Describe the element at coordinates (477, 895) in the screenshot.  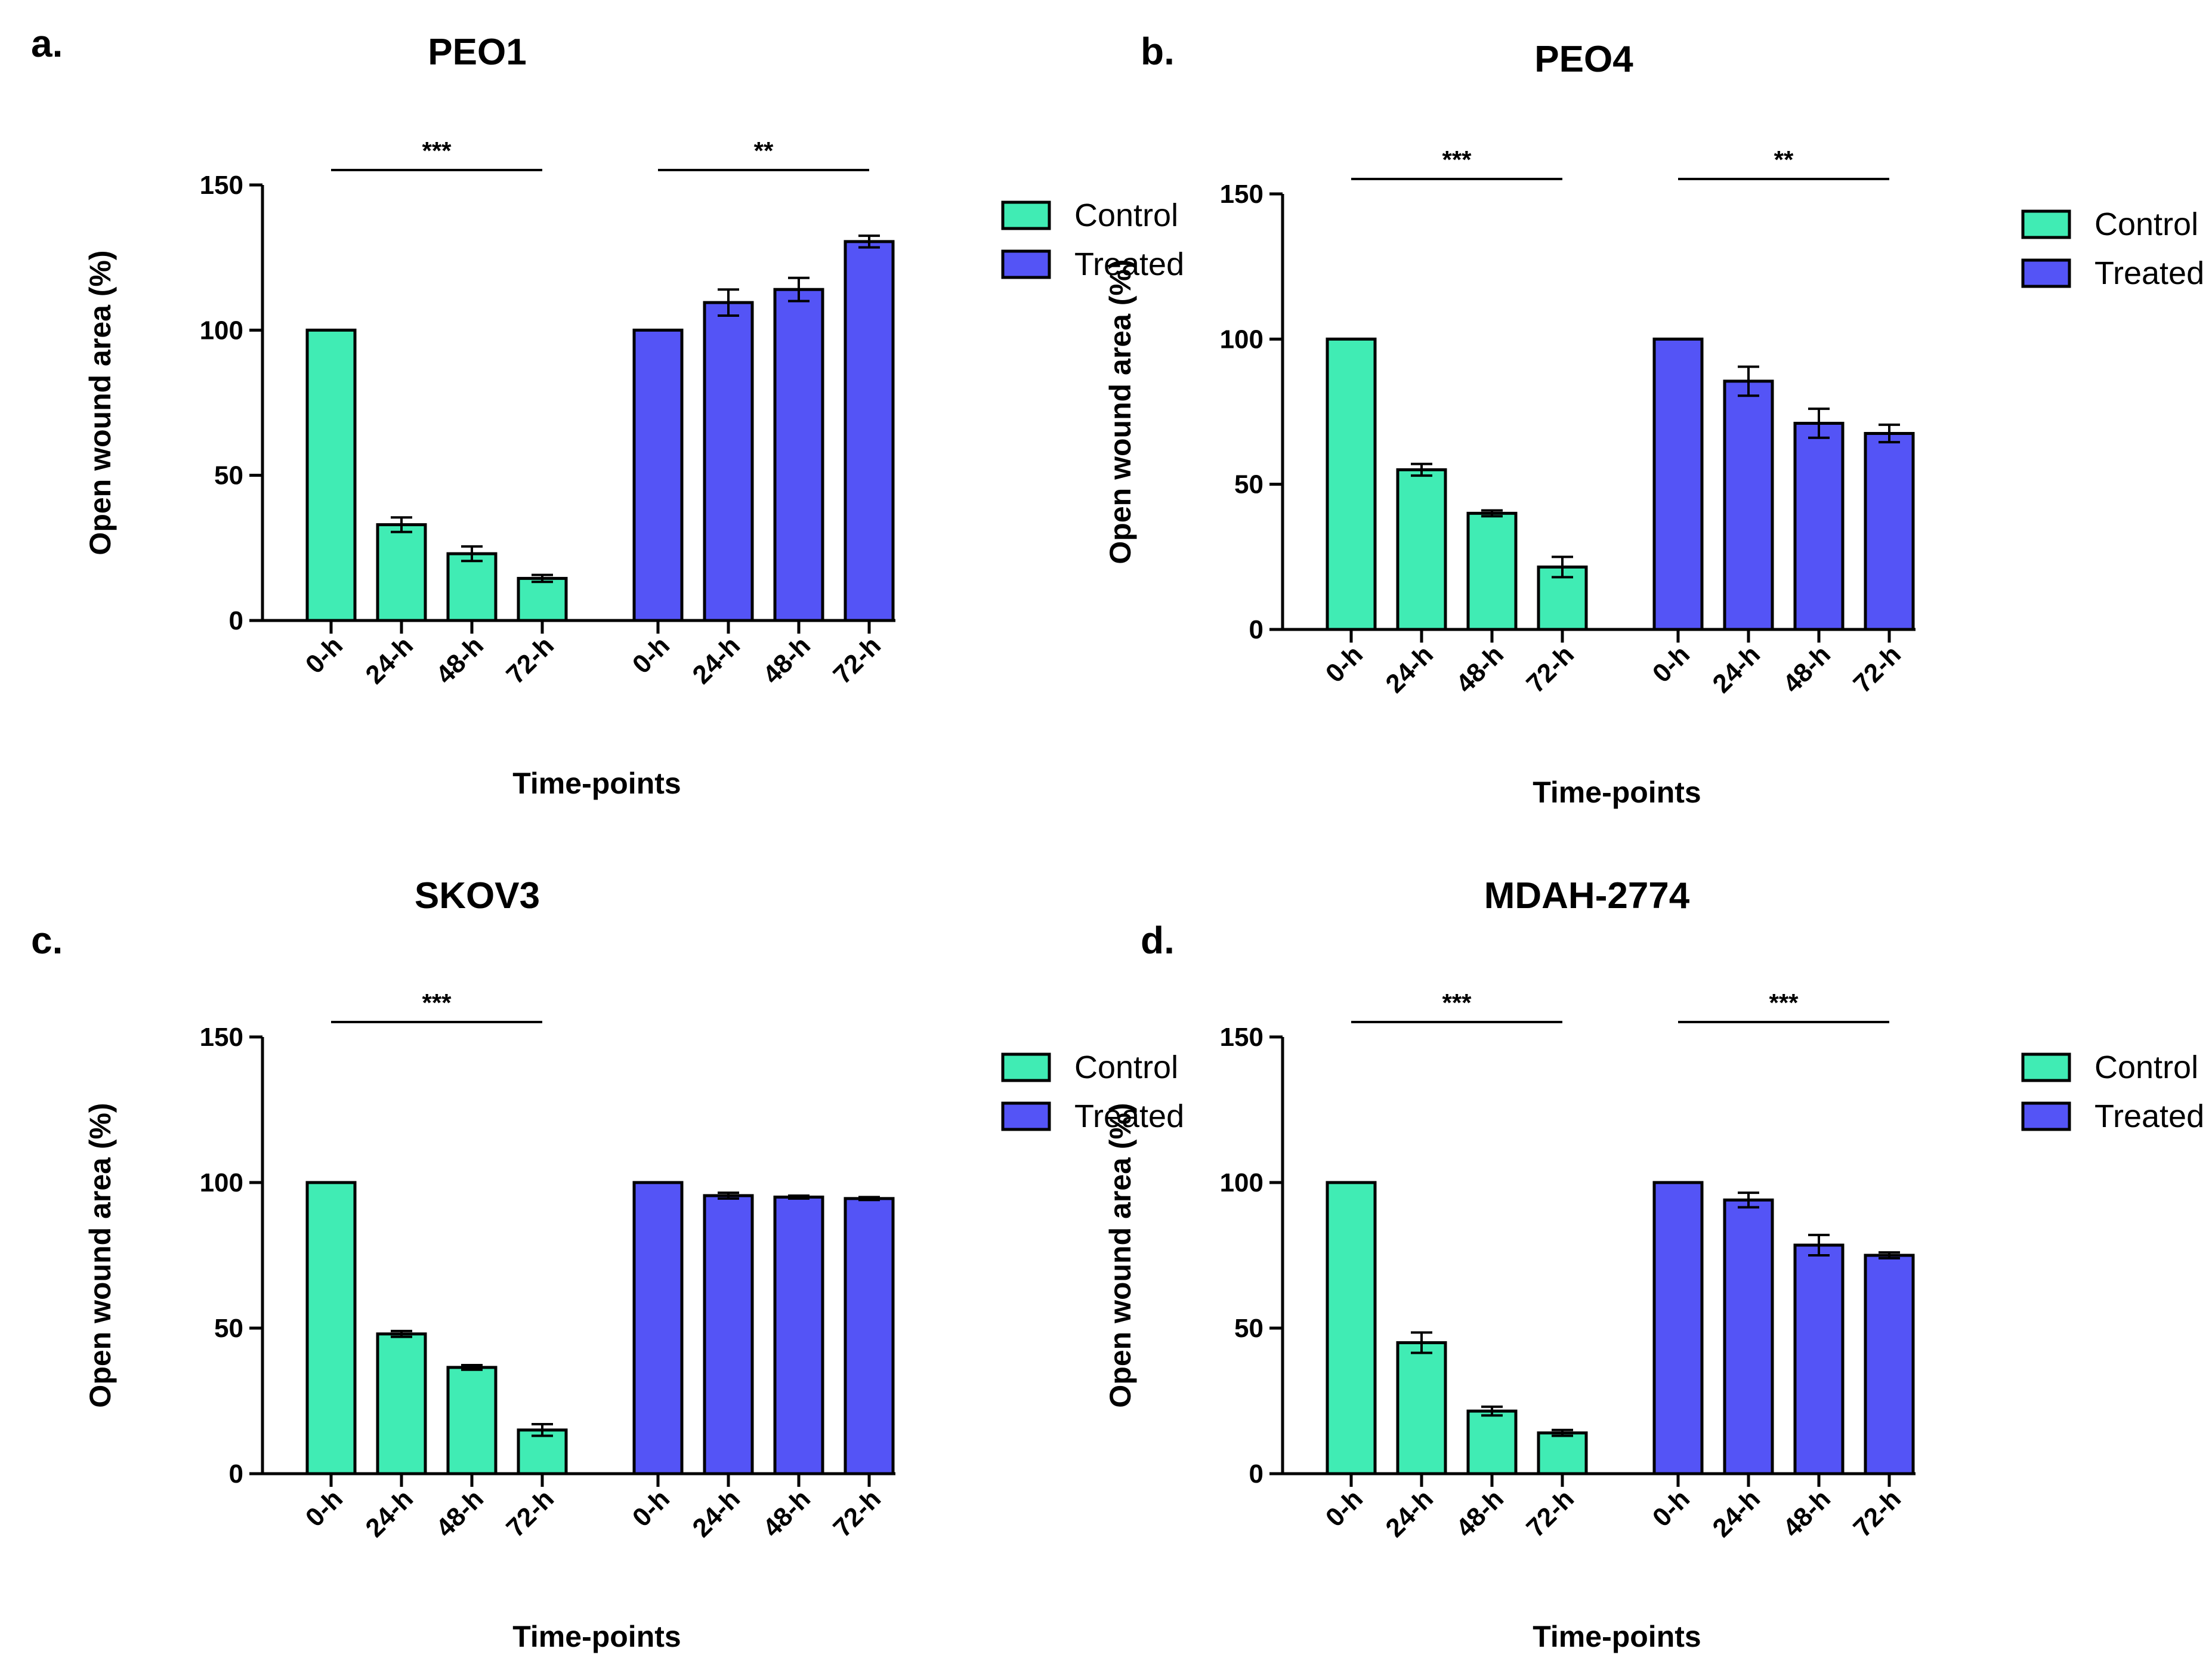
I see `chart-title: SKOV3` at that location.